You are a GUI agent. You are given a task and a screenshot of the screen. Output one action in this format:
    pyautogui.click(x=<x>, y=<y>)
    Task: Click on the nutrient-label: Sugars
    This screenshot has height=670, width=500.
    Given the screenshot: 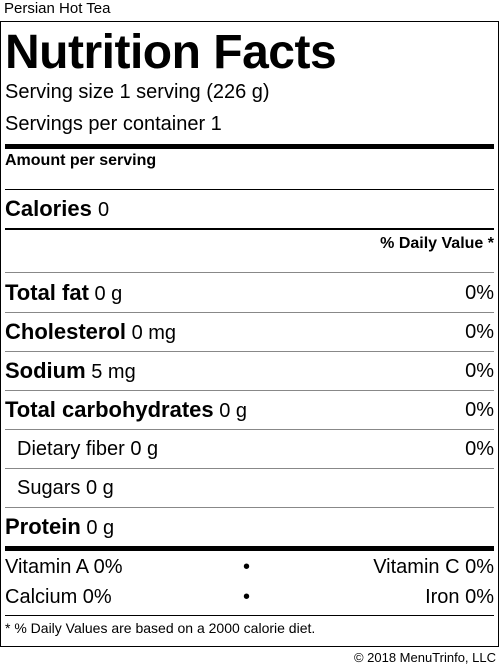 What is the action you would take?
    pyautogui.click(x=49, y=487)
    